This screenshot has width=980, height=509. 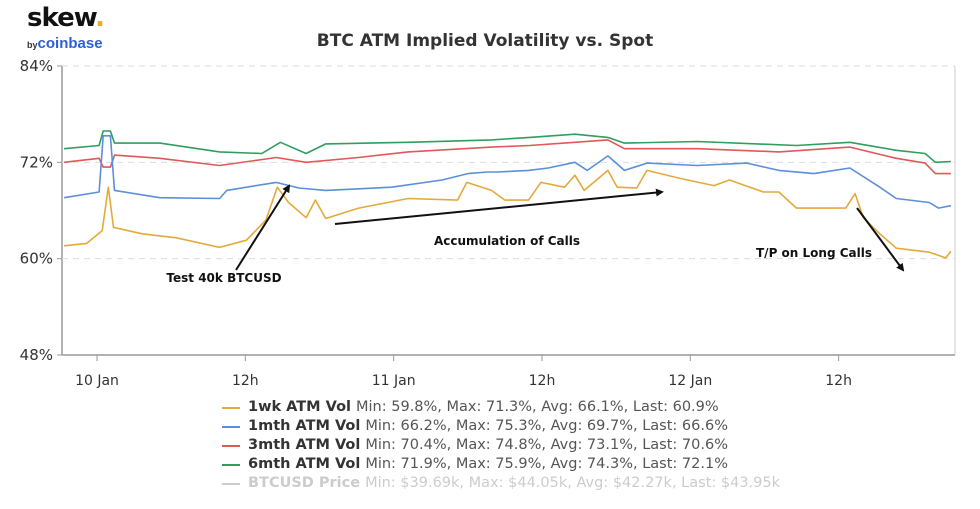 I want to click on x-tick-label: 10 Jan, so click(x=97, y=381).